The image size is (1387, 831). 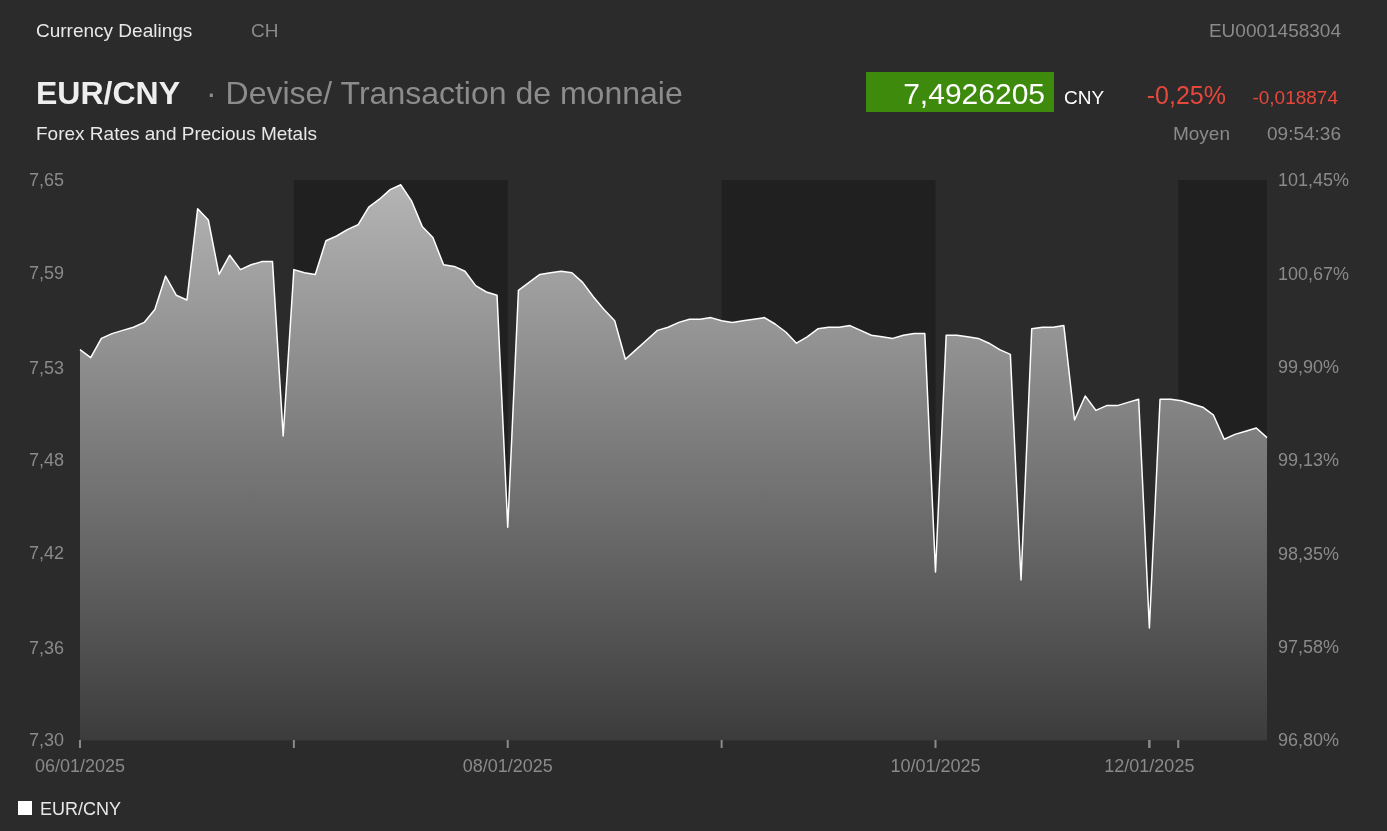 I want to click on text: -0,25%, so click(x=1186, y=95).